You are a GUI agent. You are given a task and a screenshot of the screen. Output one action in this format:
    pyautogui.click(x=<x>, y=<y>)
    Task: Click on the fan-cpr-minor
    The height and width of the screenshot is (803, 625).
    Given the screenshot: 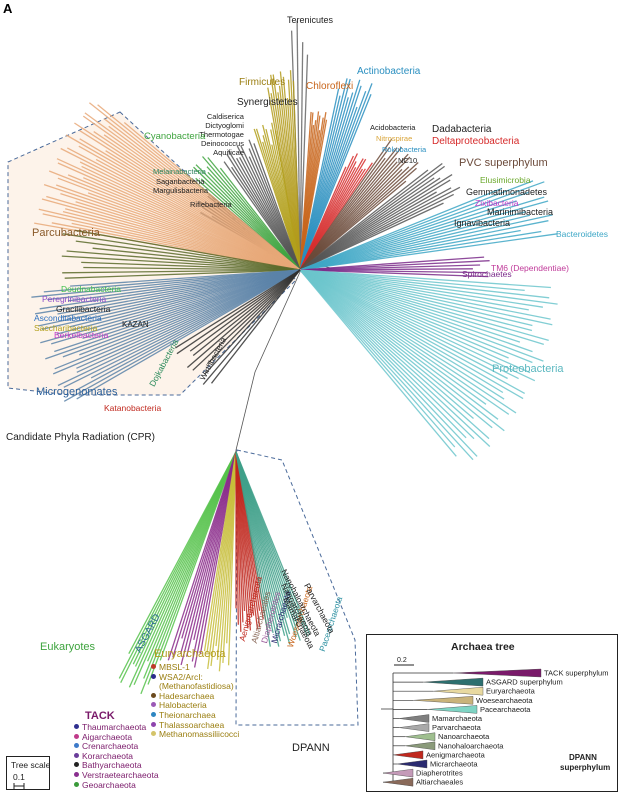 What is the action you would take?
    pyautogui.click(x=181, y=254)
    